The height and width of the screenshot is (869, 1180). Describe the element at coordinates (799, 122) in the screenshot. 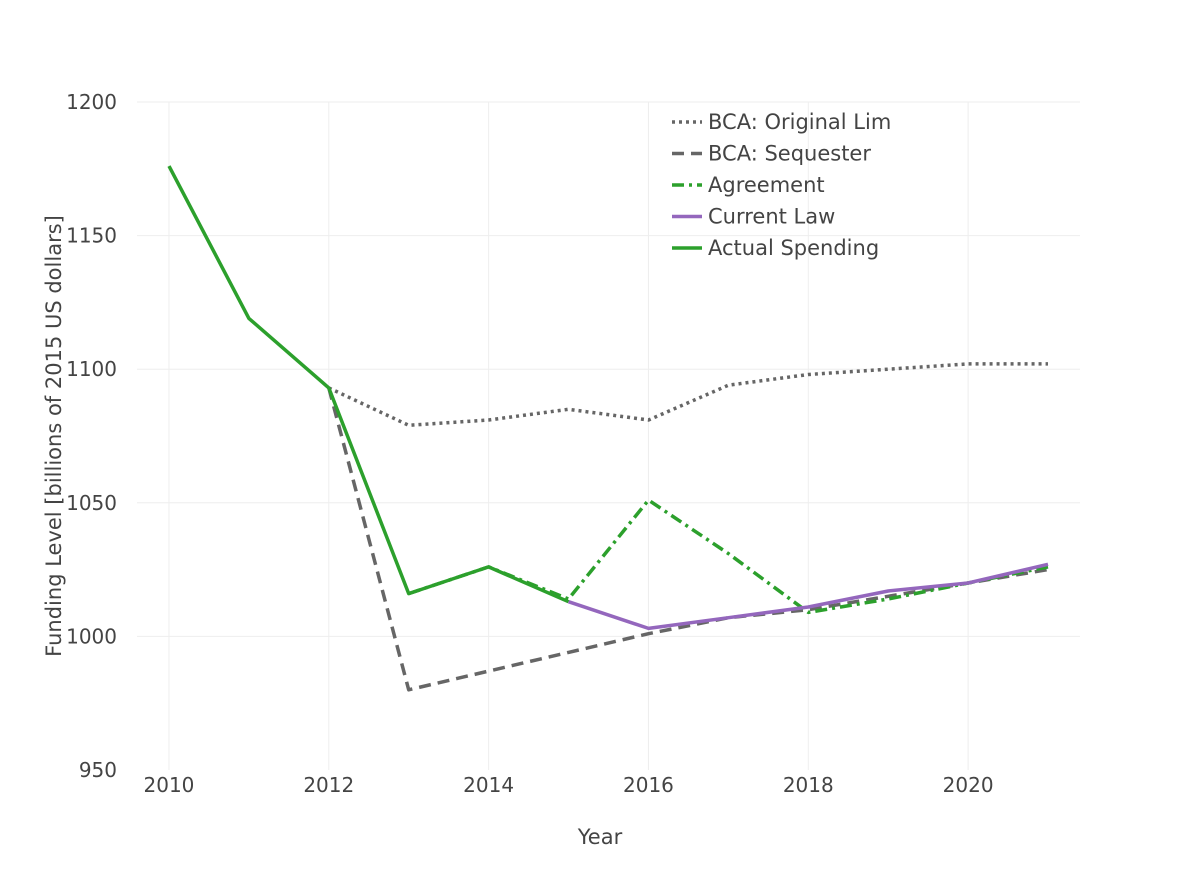

I see `legend-label-0: BCA: Original Lim` at that location.